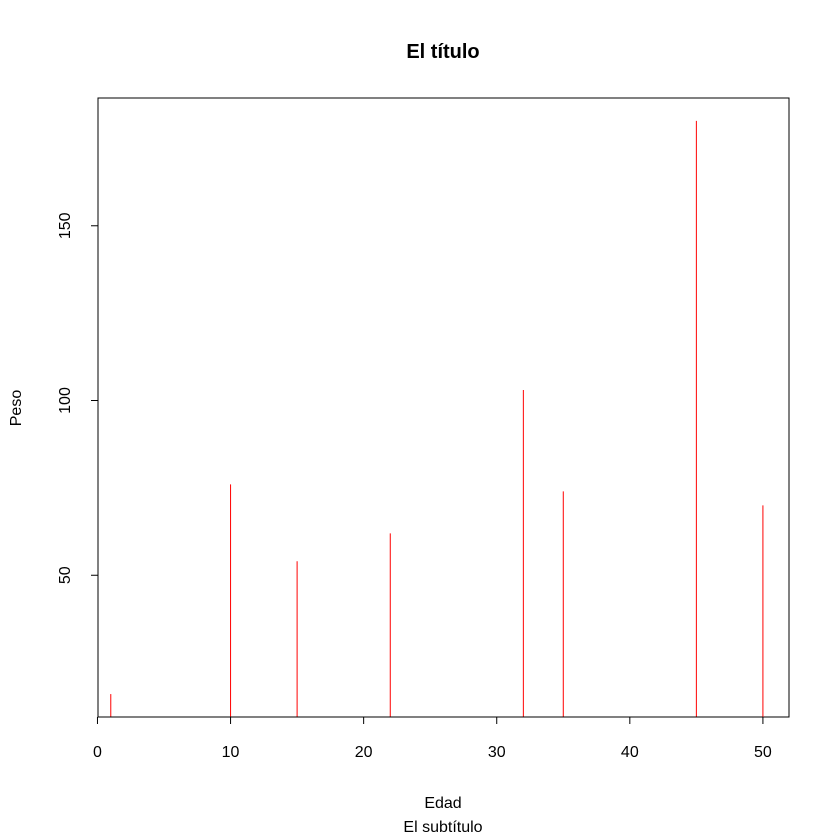 The height and width of the screenshot is (840, 840). What do you see at coordinates (763, 752) in the screenshot?
I see `x-tick-label: 50` at bounding box center [763, 752].